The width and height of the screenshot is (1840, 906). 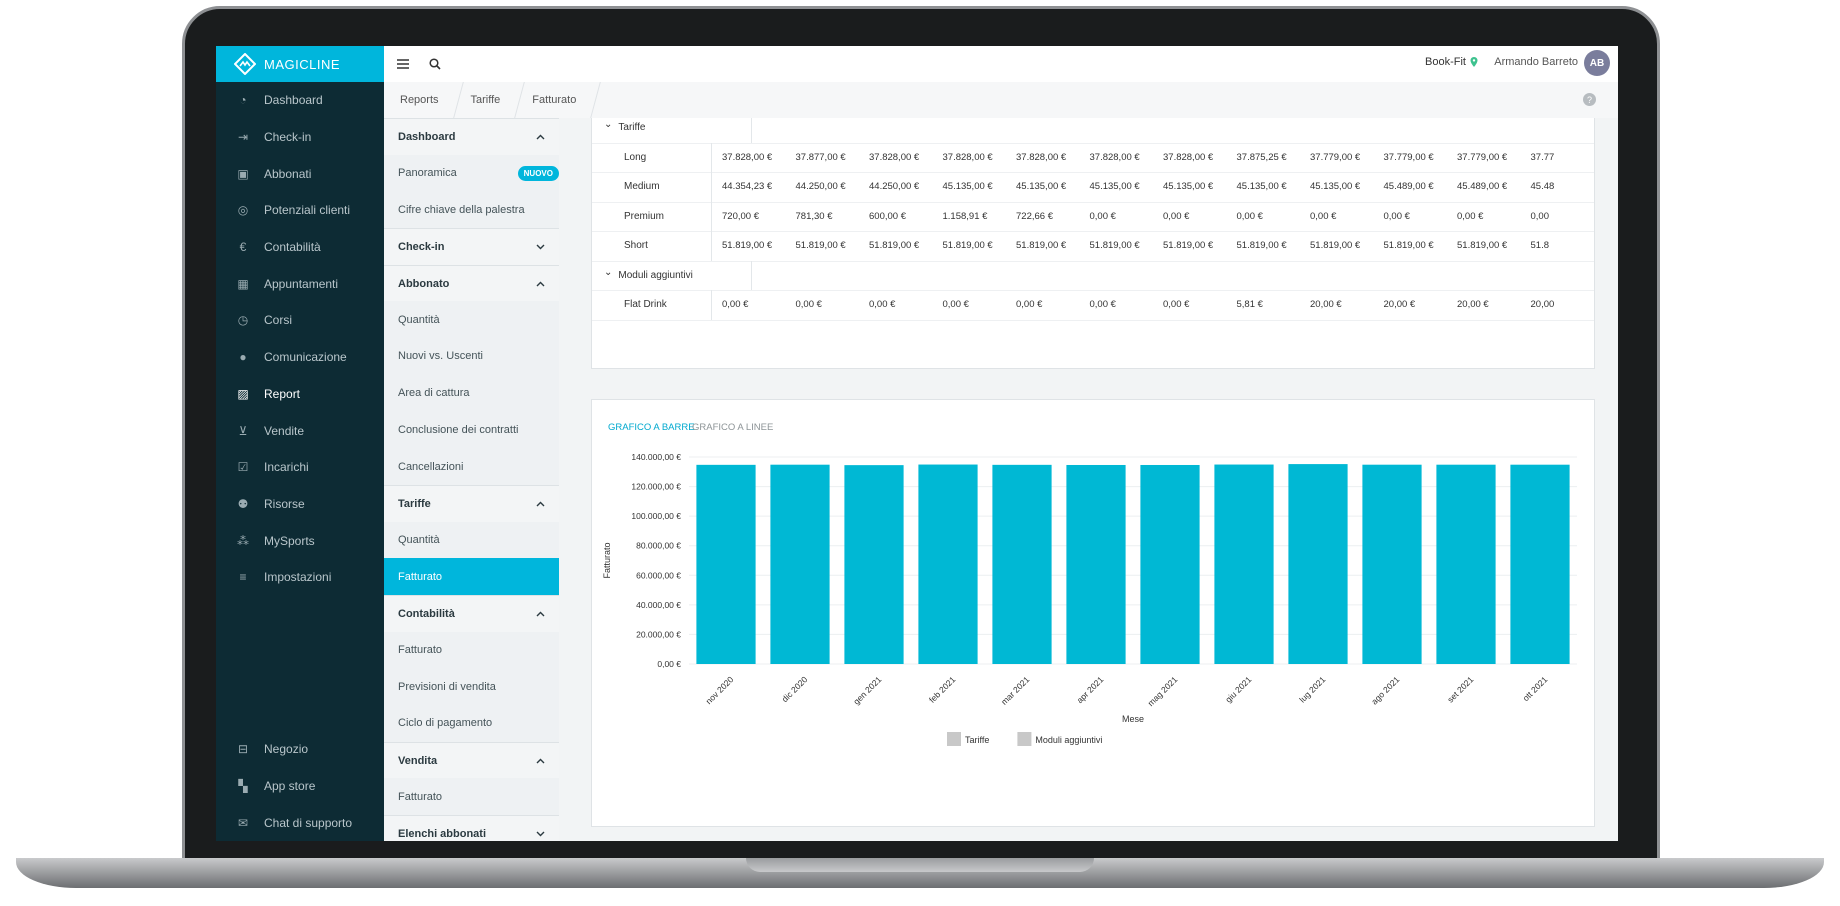 I want to click on members-icon: ▣, so click(x=243, y=173).